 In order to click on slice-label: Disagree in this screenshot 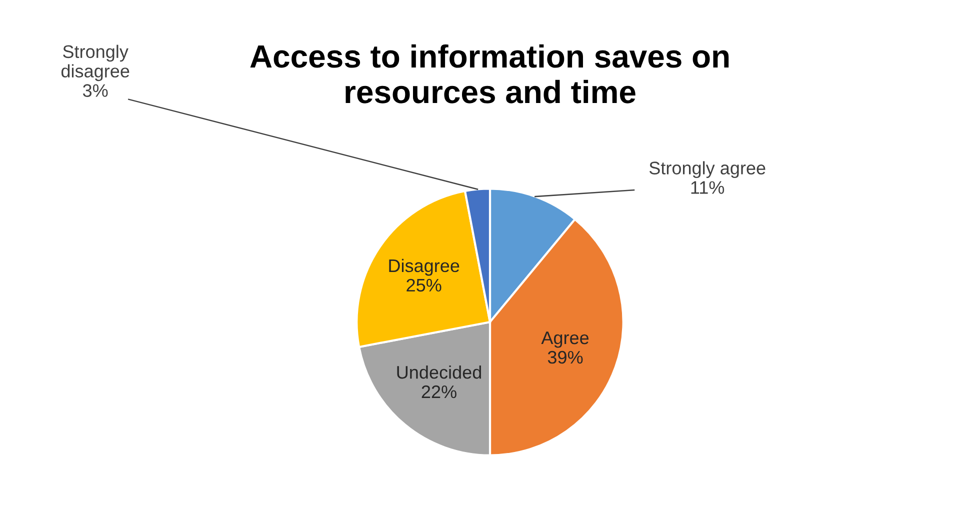, I will do `click(424, 267)`.